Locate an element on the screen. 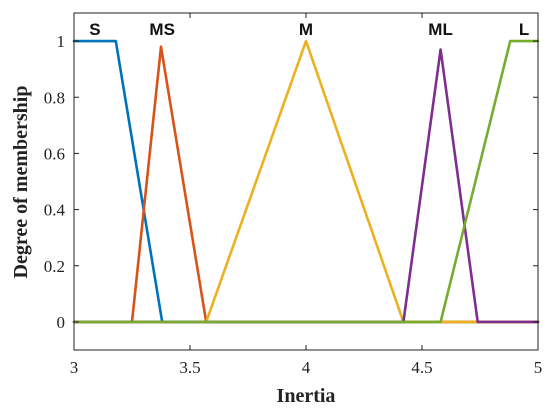 Image resolution: width=550 pixels, height=413 pixels. y-tick-label: 0.8 is located at coordinates (54, 97).